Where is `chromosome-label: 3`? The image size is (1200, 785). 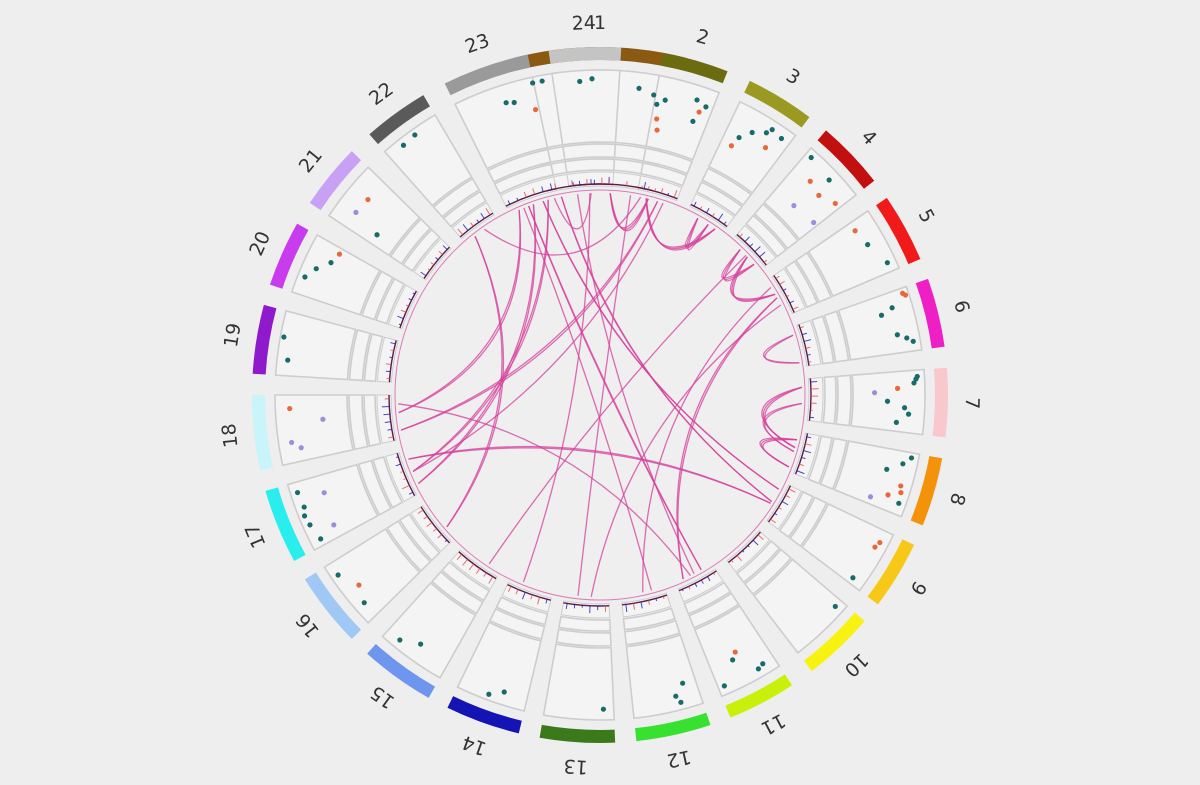
chromosome-label: 3 is located at coordinates (793, 76).